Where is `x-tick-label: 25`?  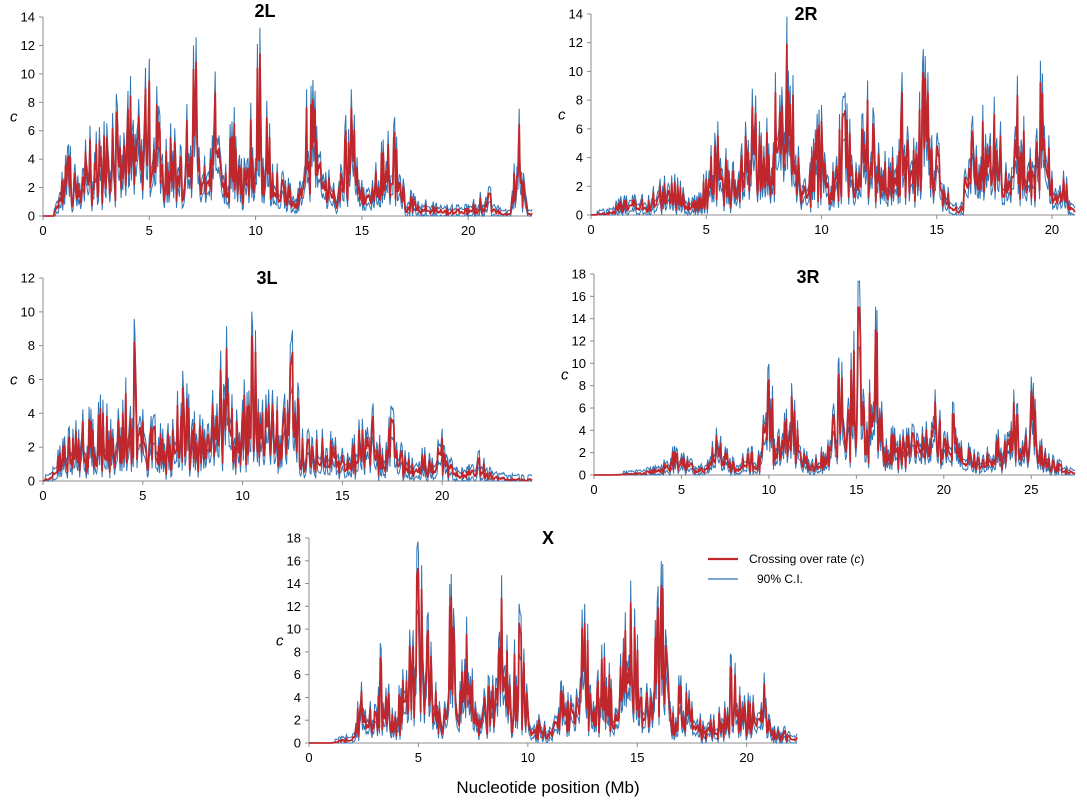
x-tick-label: 25 is located at coordinates (1031, 489).